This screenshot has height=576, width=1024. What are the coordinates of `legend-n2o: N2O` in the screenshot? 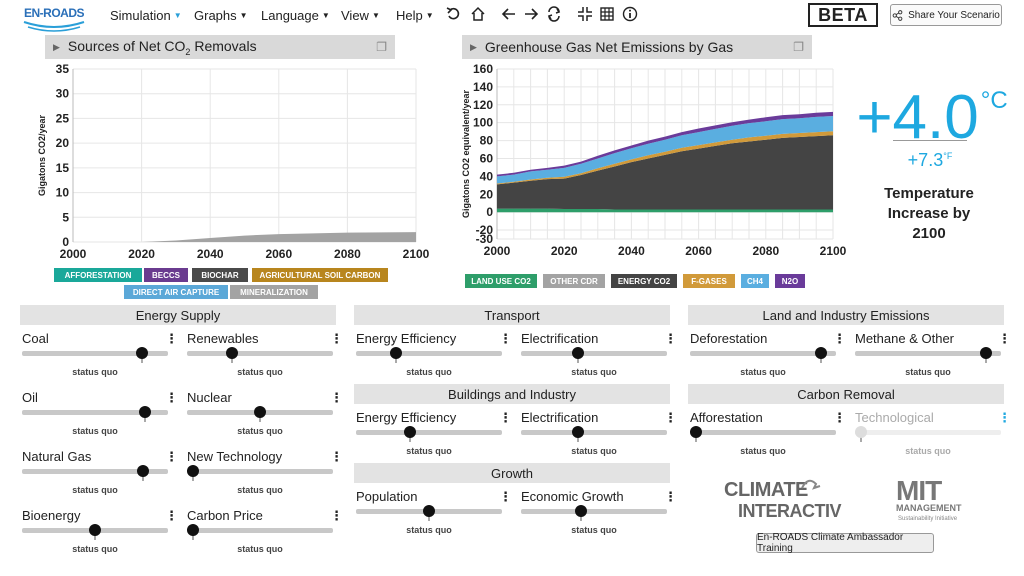 It's located at (790, 281).